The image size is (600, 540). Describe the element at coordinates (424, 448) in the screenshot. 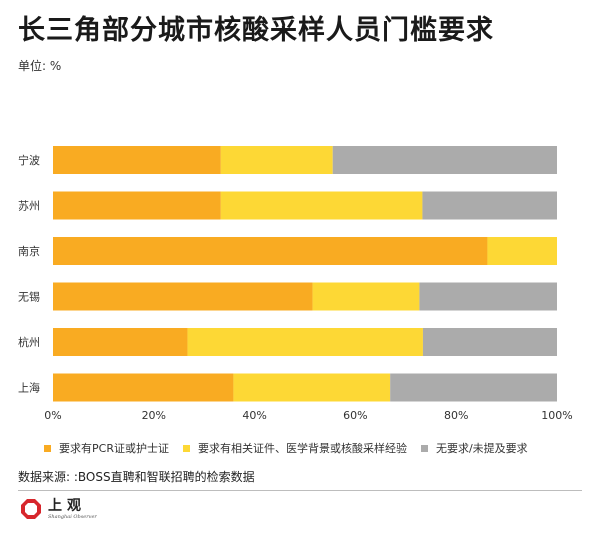

I see `legend-swatch-none` at that location.